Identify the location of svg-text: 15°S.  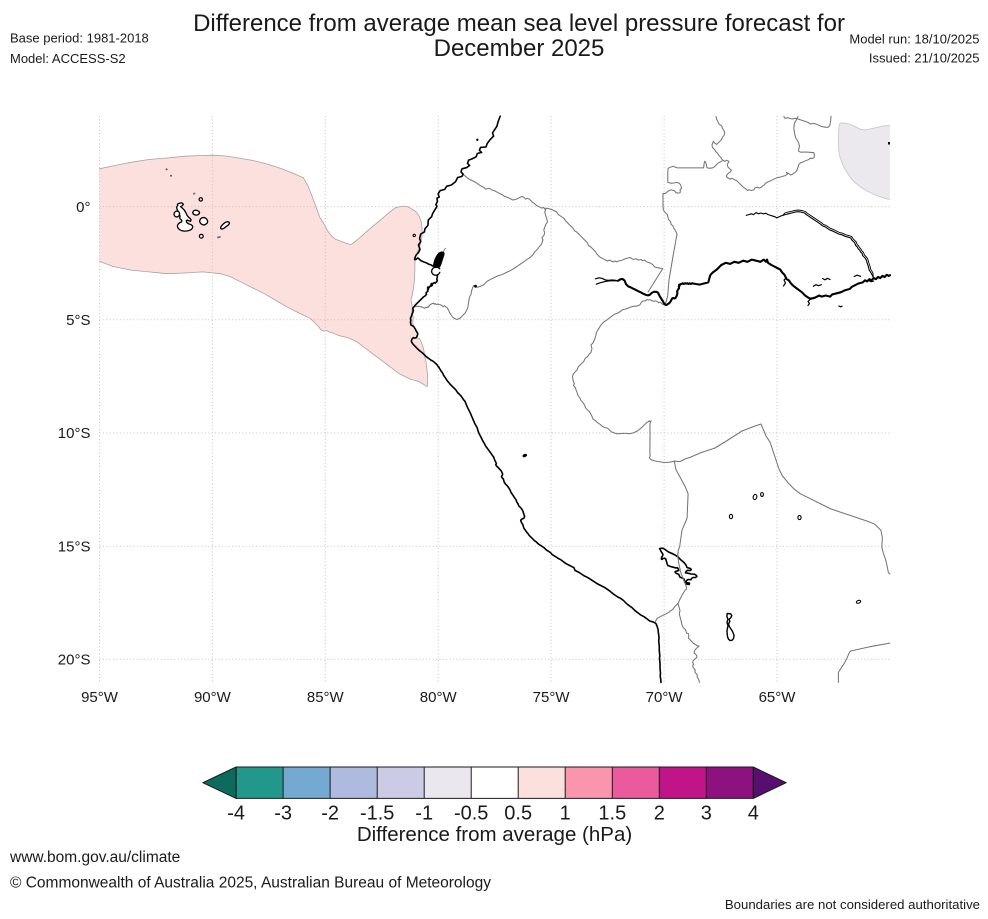
(74, 546).